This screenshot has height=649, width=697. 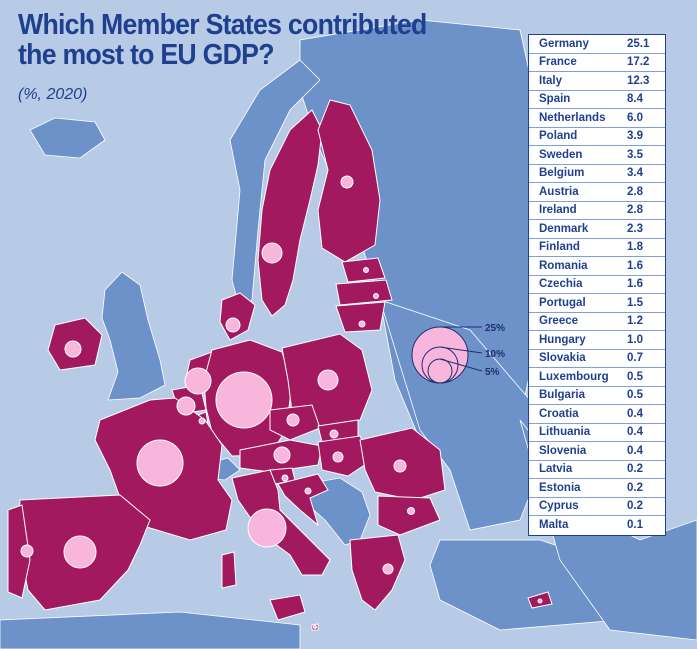 I want to click on bubble-cyprus, so click(x=540, y=601).